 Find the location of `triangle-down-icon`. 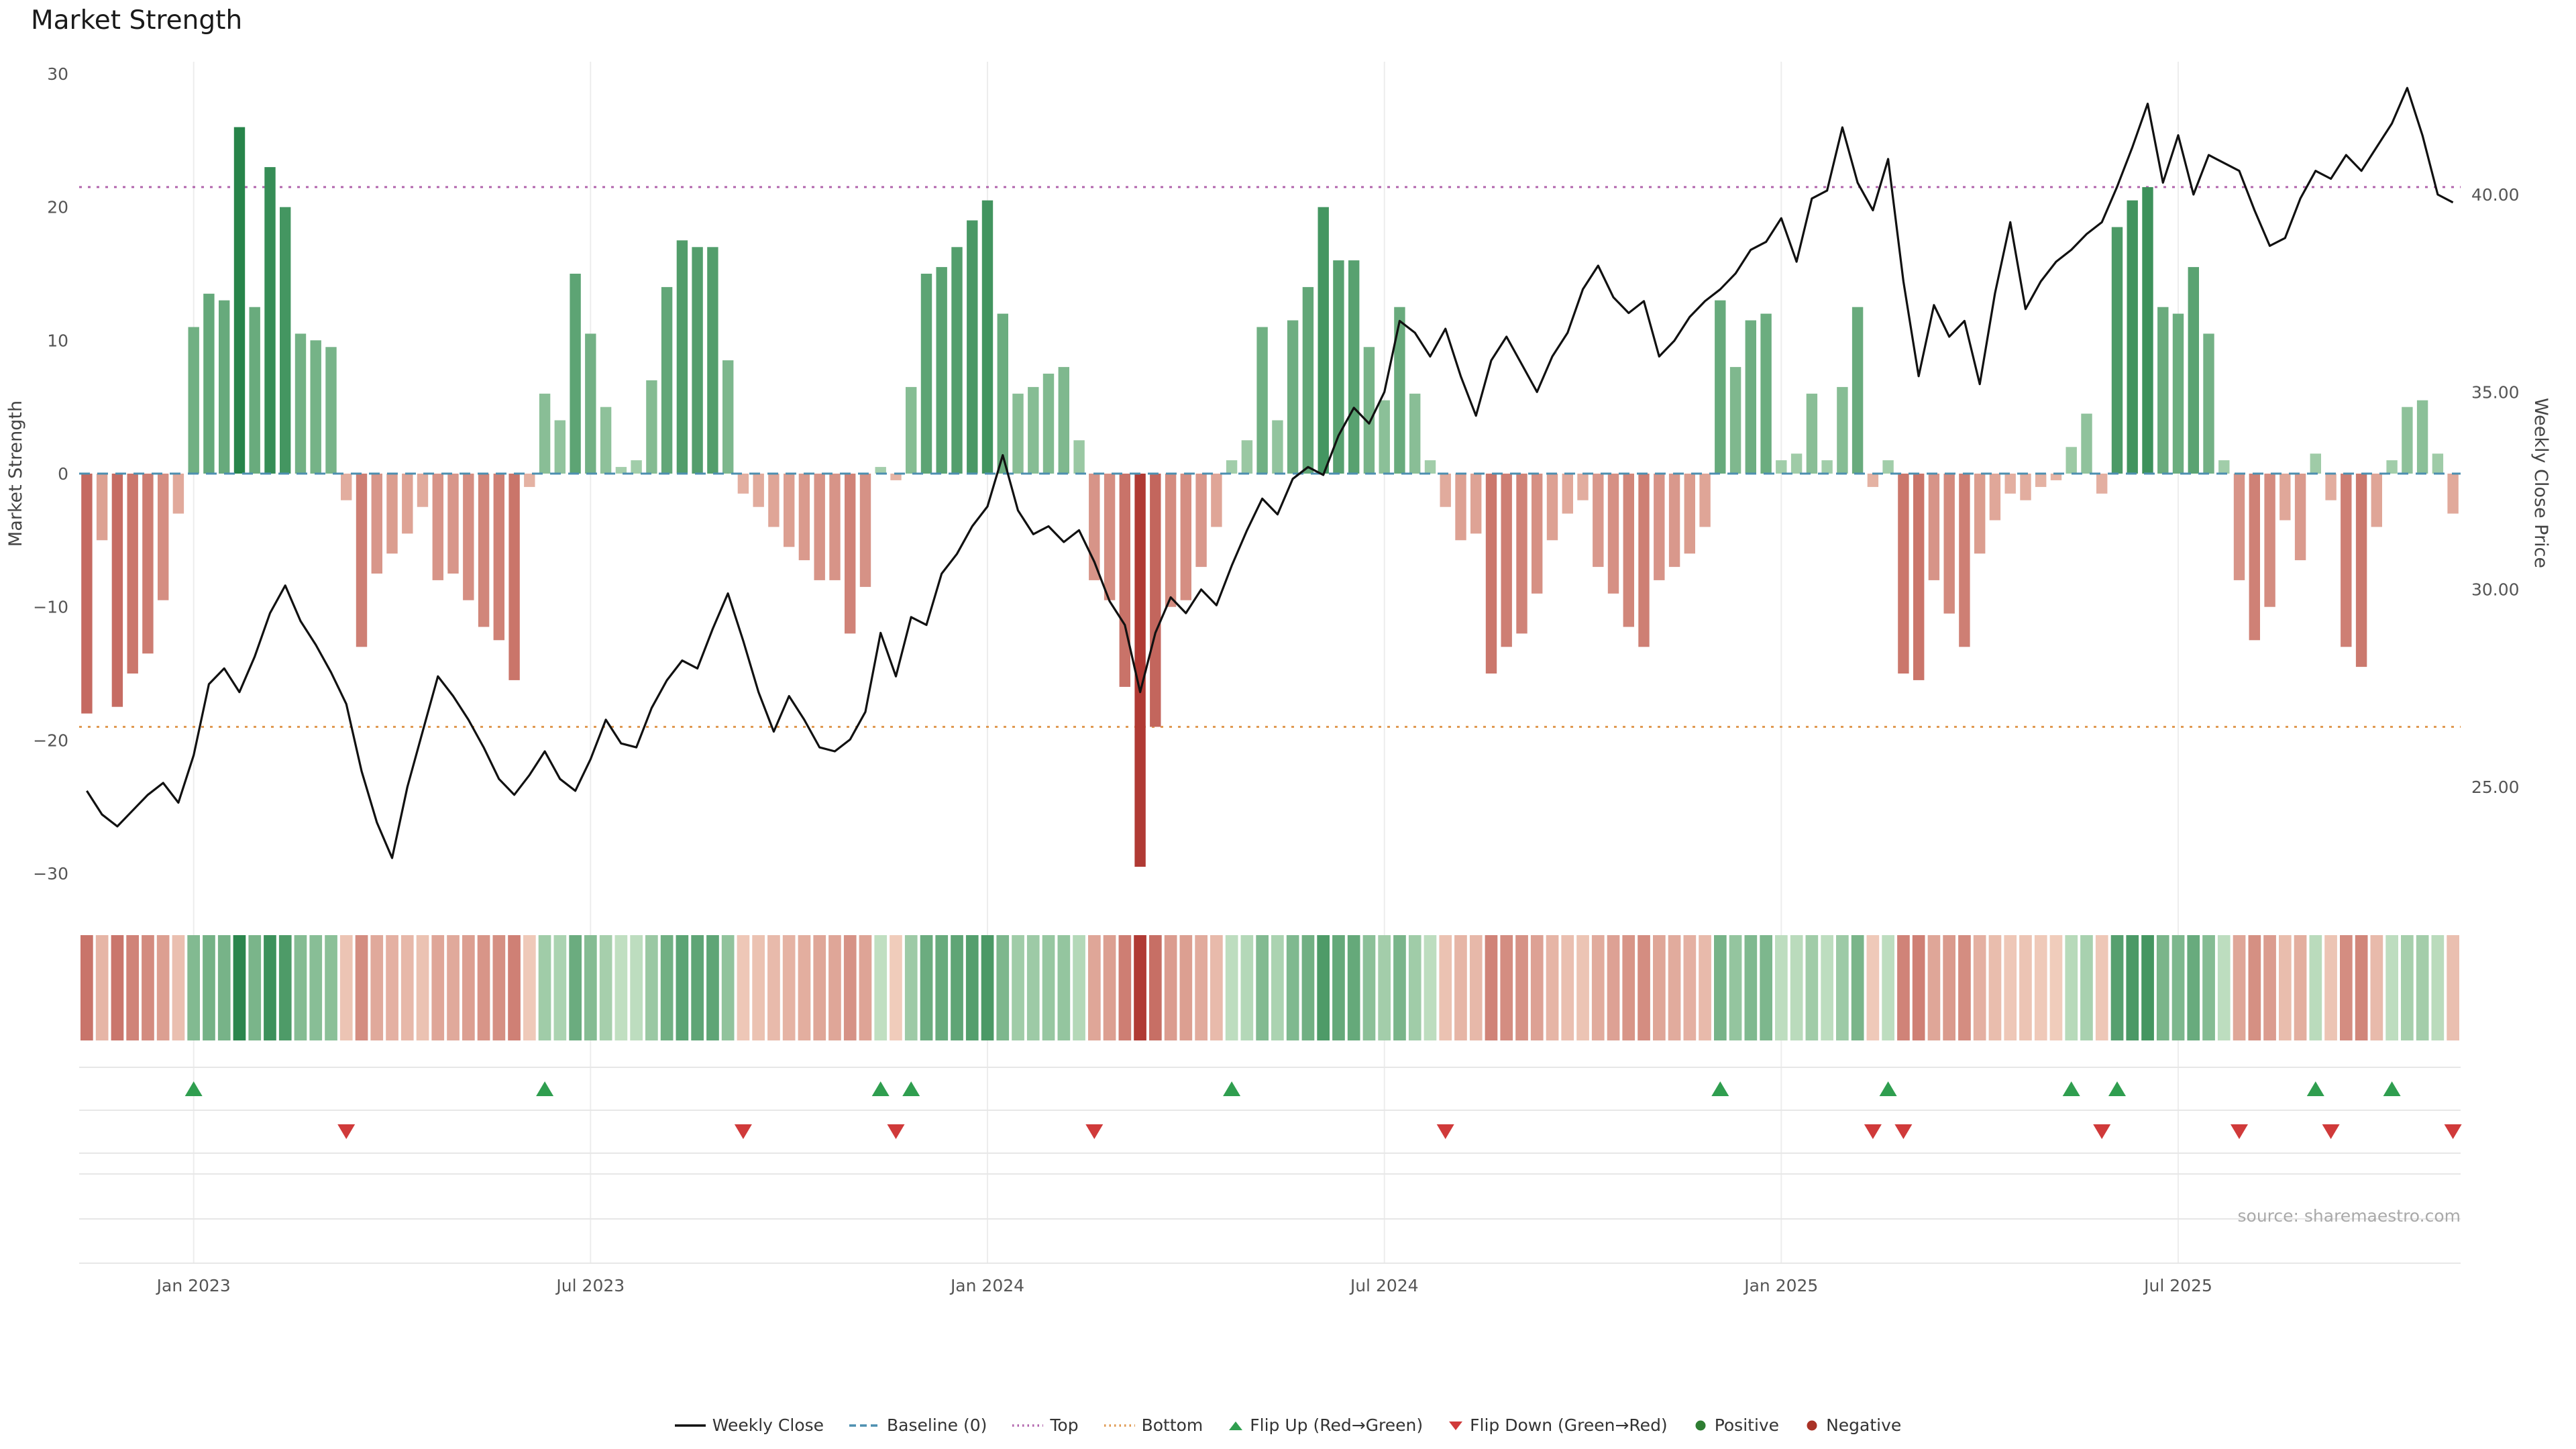

triangle-down-icon is located at coordinates (1456, 1425).